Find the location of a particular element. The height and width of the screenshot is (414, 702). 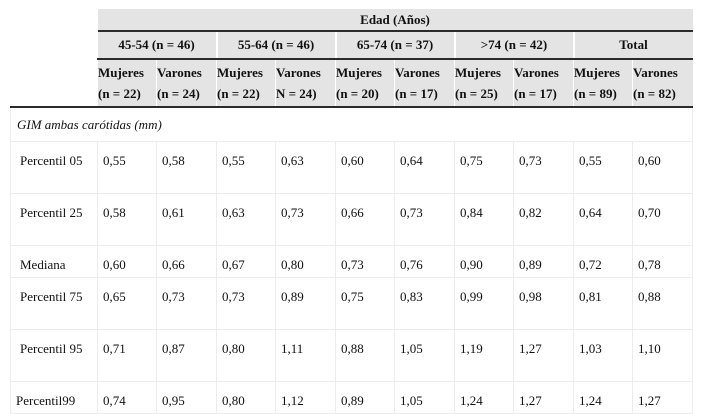

age-group-header: Total is located at coordinates (632, 45).